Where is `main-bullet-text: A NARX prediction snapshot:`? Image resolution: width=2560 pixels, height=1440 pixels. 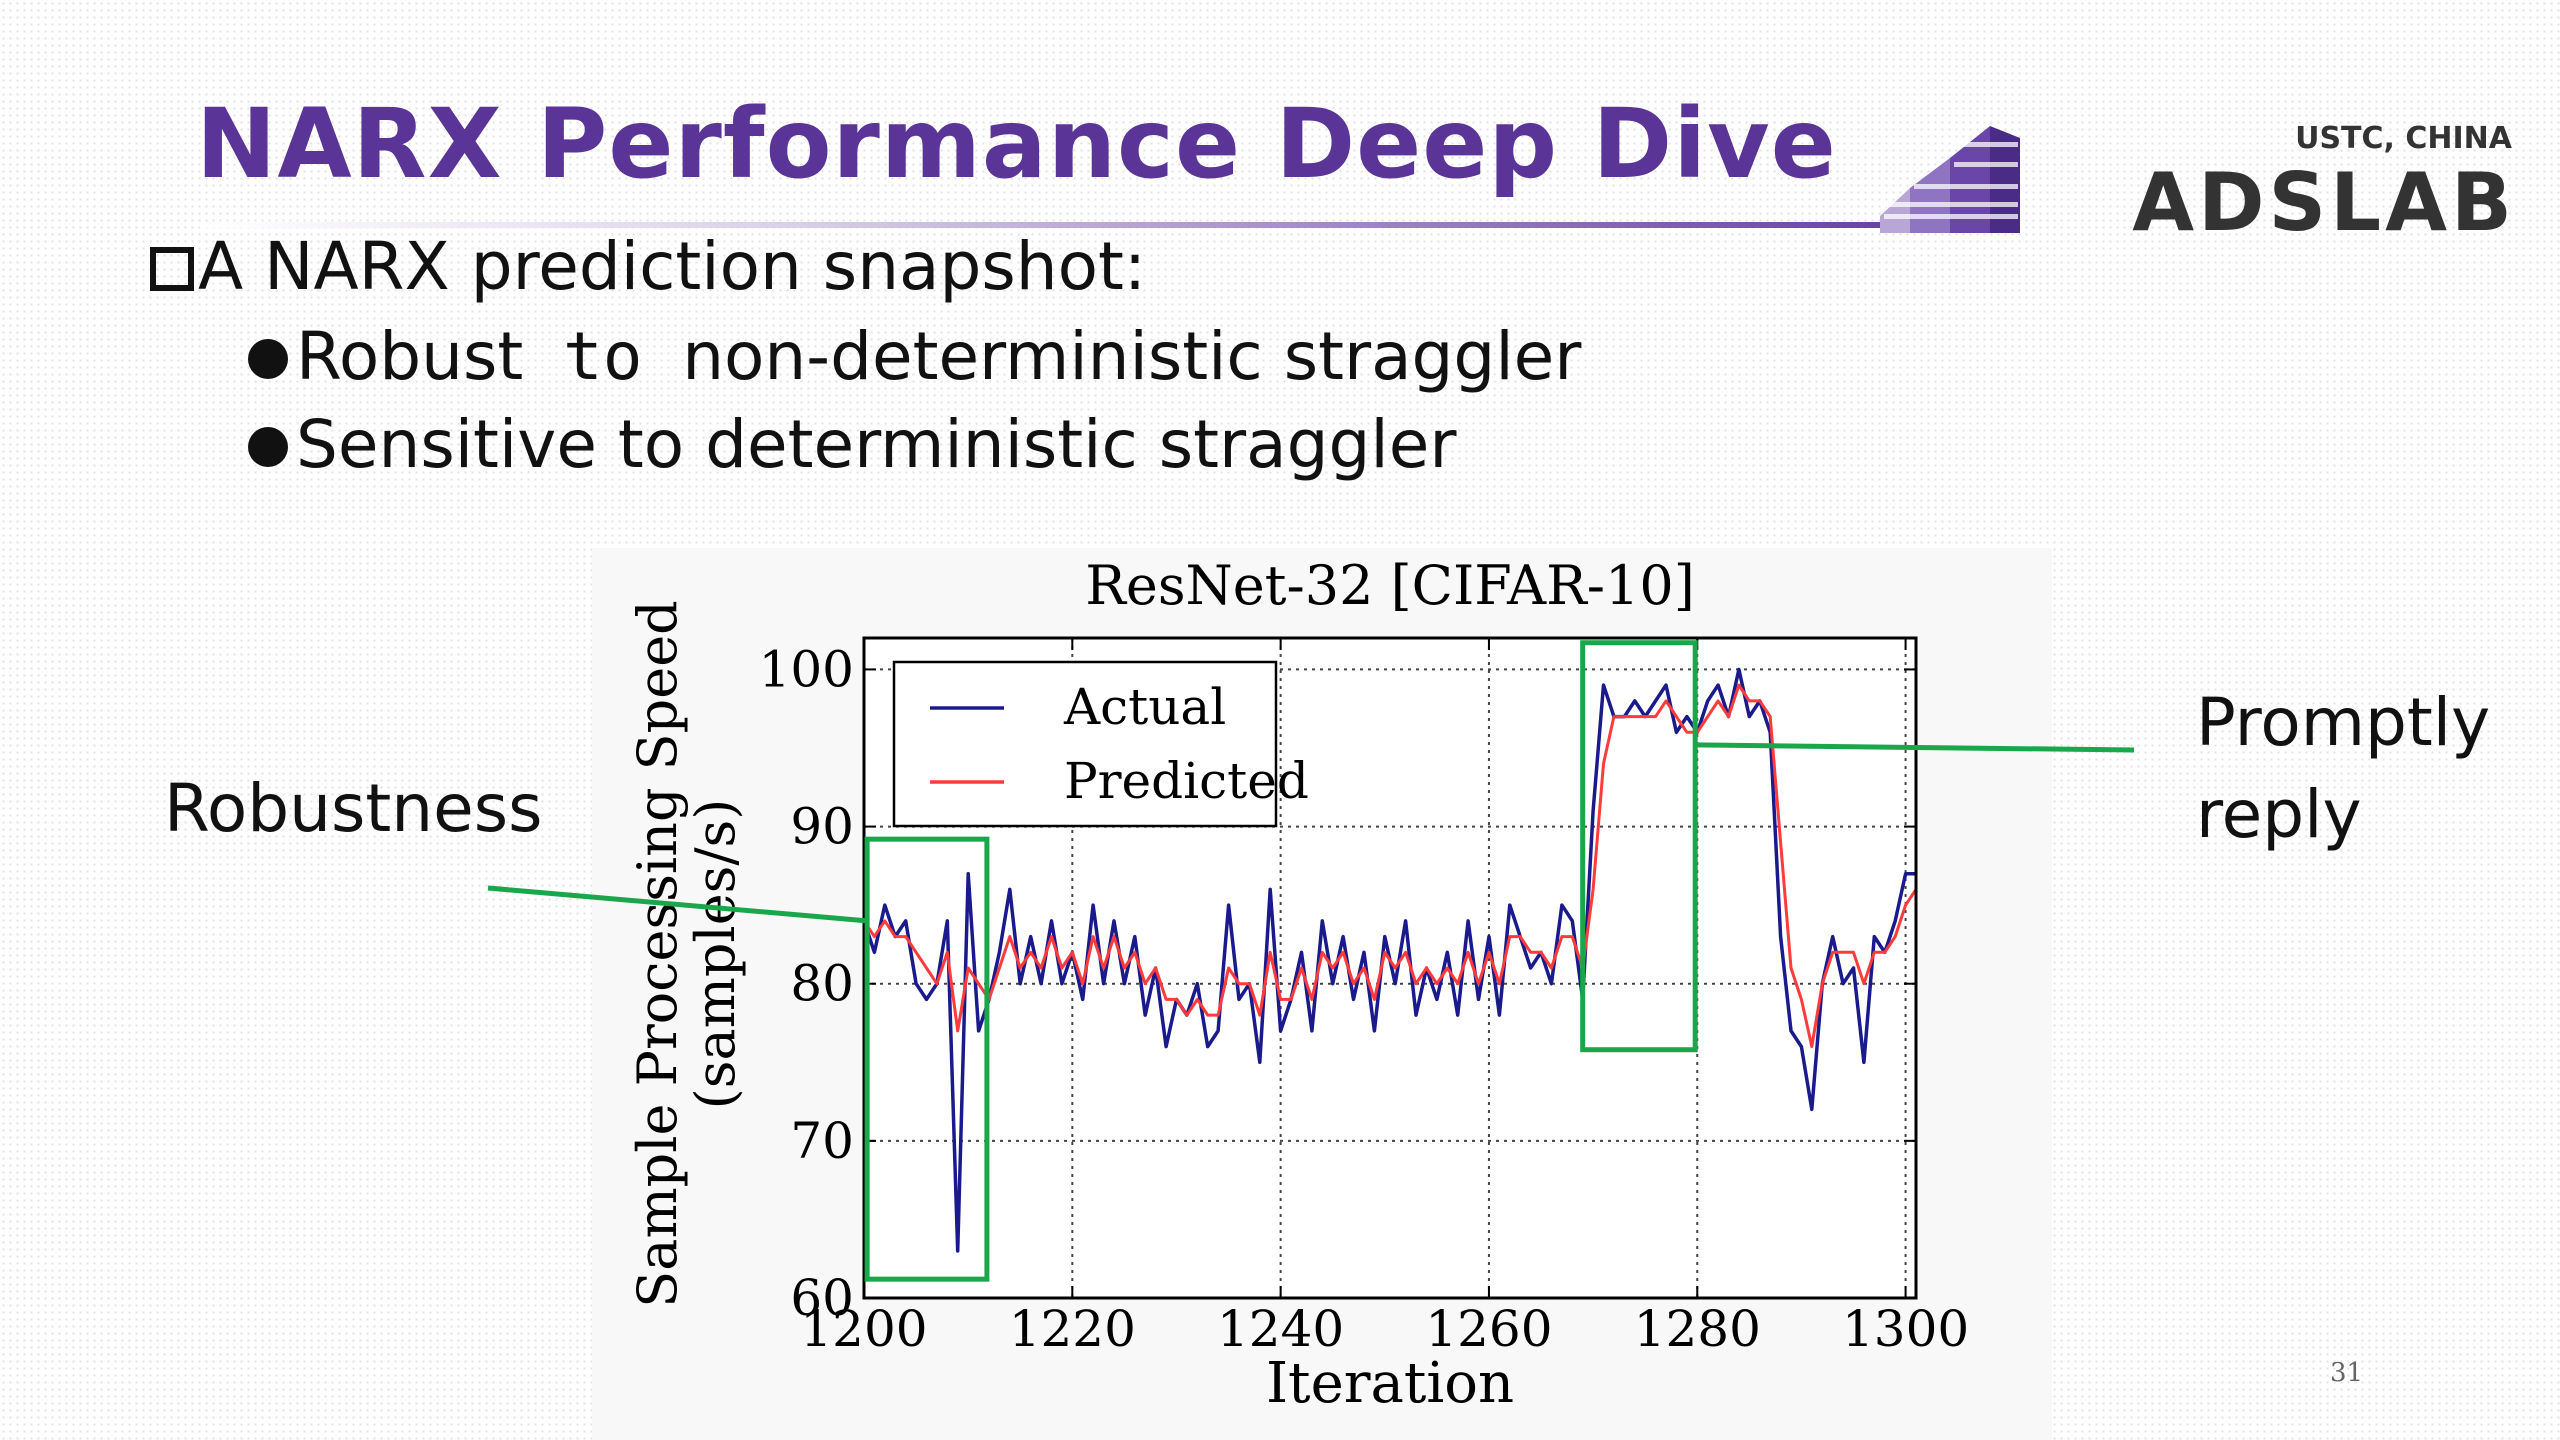
main-bullet-text: A NARX prediction snapshot: is located at coordinates (672, 266).